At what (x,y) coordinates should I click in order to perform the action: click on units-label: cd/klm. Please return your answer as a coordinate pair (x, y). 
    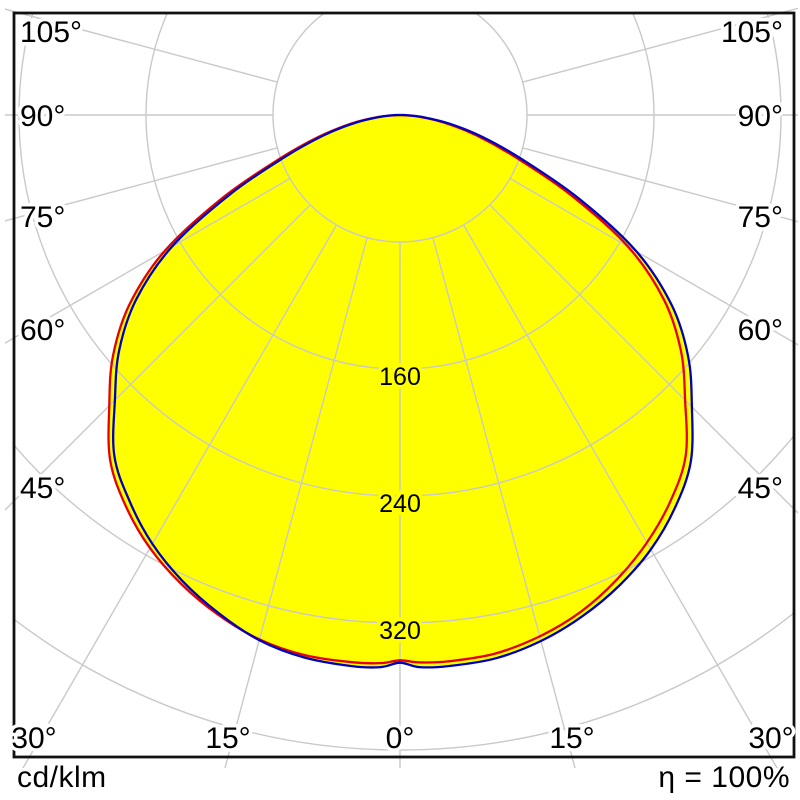
    Looking at the image, I should click on (62, 777).